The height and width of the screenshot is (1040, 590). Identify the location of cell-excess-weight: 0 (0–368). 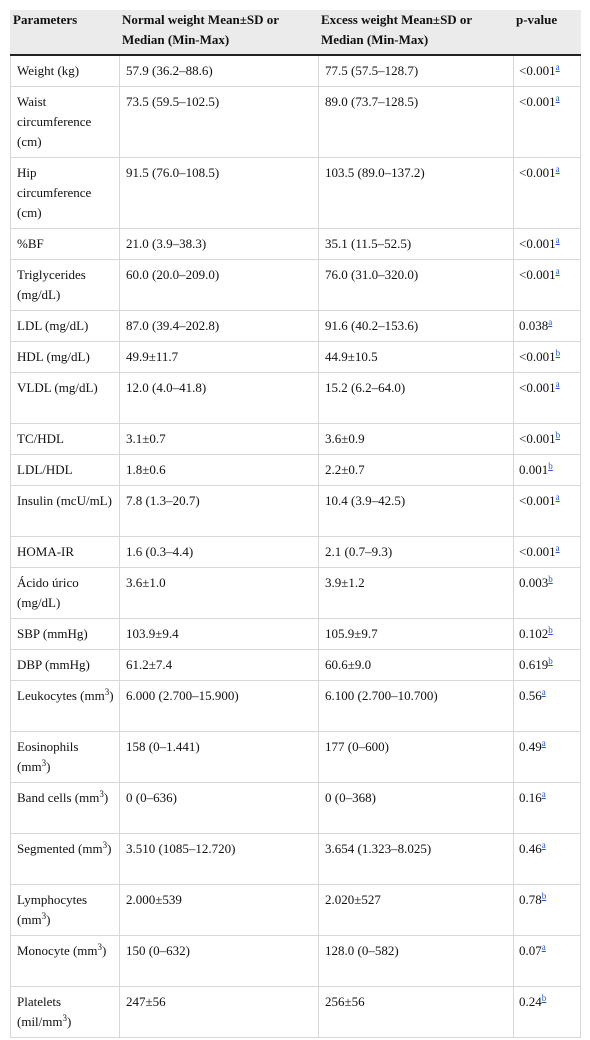
(416, 808).